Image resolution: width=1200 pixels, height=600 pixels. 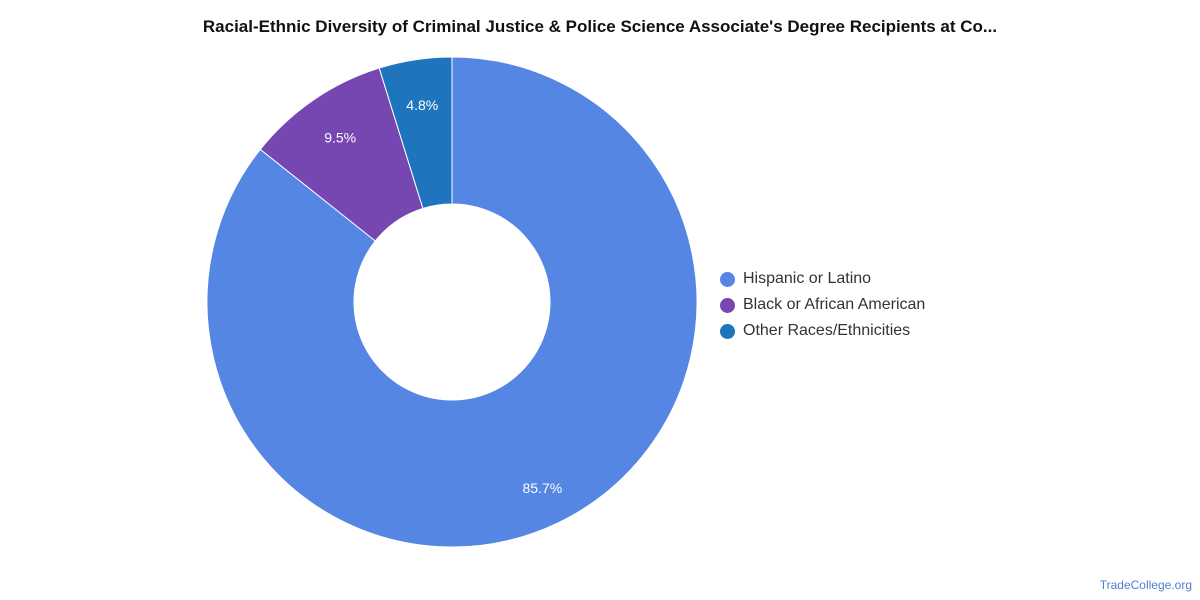 What do you see at coordinates (827, 330) in the screenshot?
I see `legend-label-other-races-ethnicities: Other Races/Ethnicities` at bounding box center [827, 330].